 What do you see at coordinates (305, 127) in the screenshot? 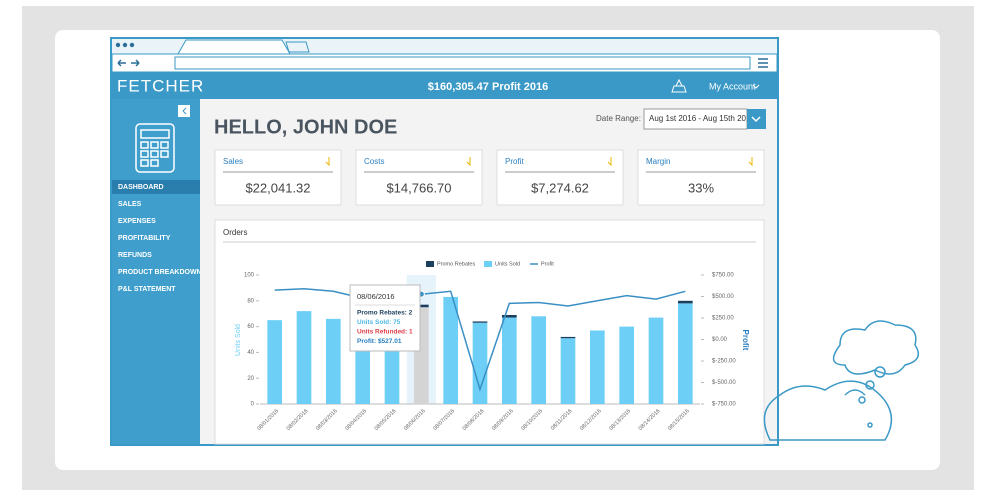
I see `greeting: HELLO, JOHN DOE` at bounding box center [305, 127].